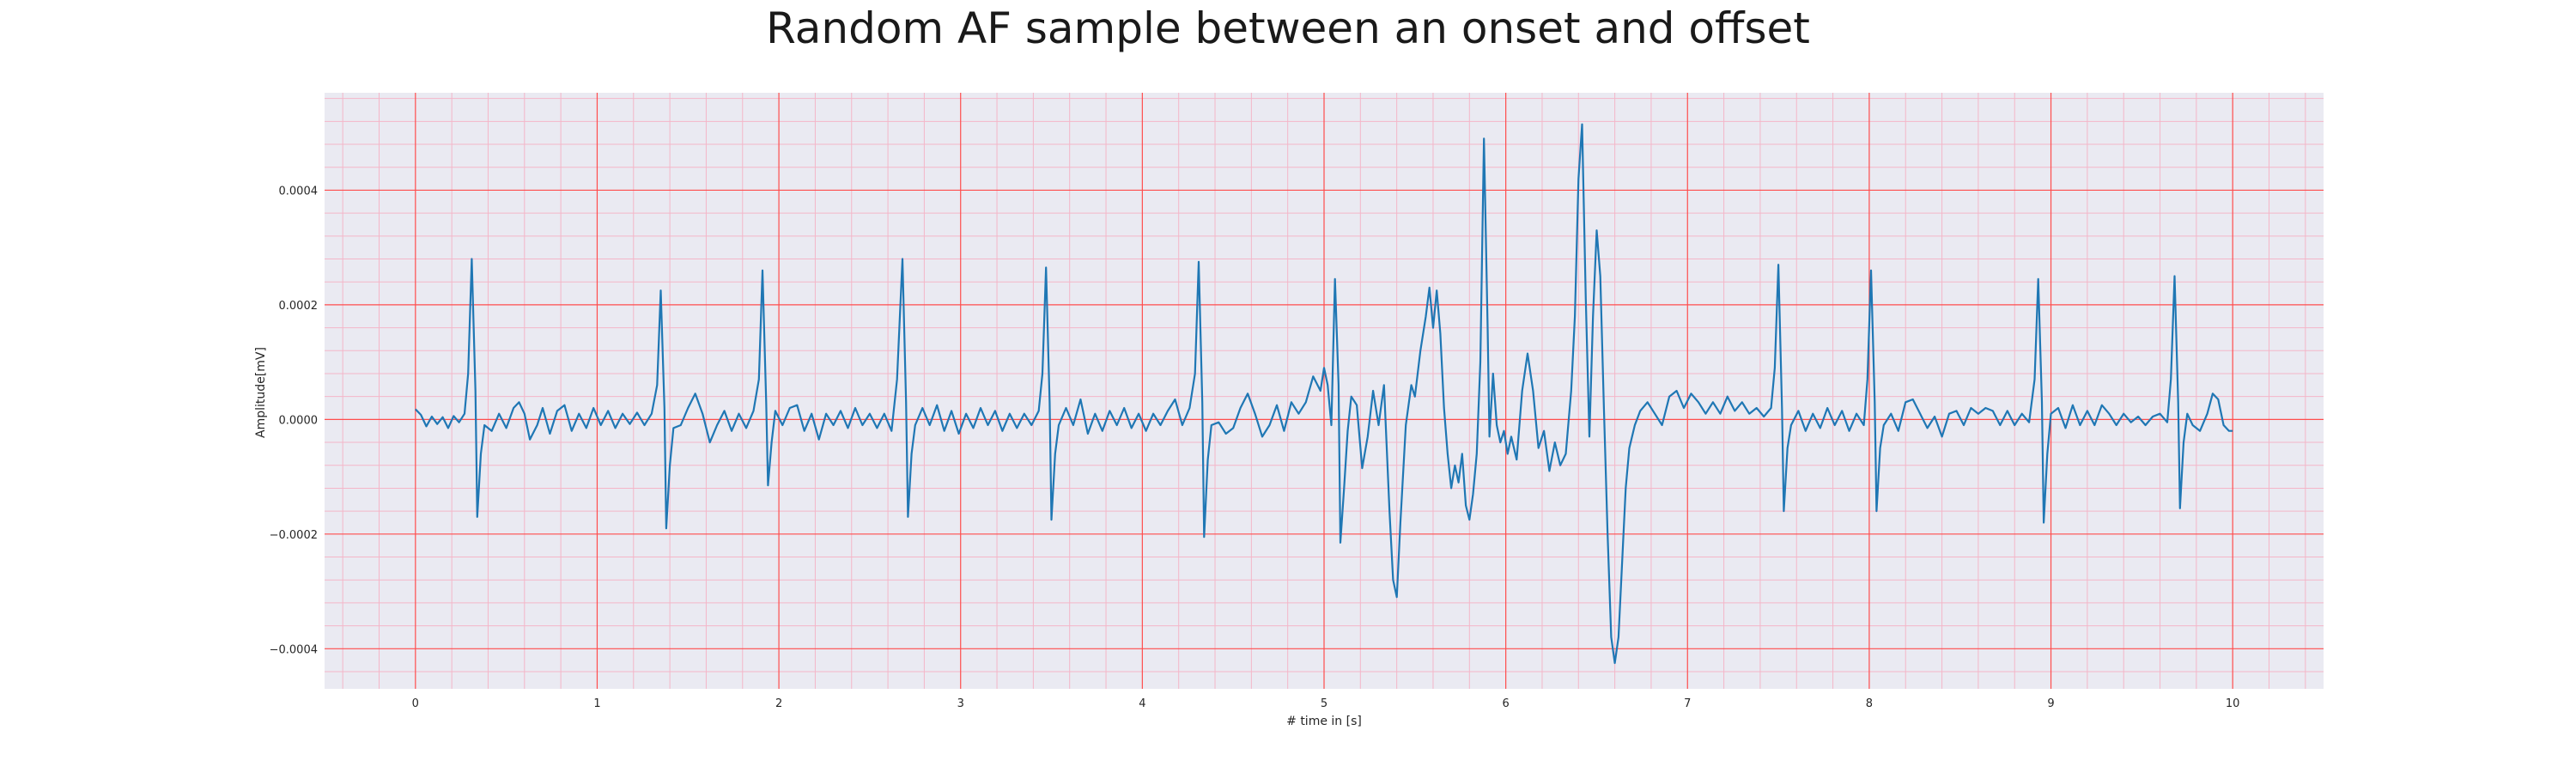 The height and width of the screenshot is (773, 2576). I want to click on y-tick-label: 0.0002, so click(299, 306).